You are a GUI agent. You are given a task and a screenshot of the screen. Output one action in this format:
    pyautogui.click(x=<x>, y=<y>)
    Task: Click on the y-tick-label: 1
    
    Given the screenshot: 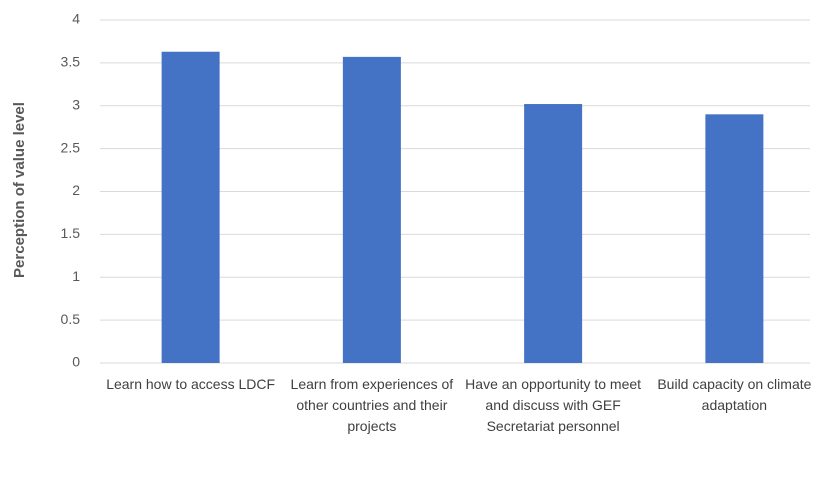 What is the action you would take?
    pyautogui.click(x=76, y=276)
    